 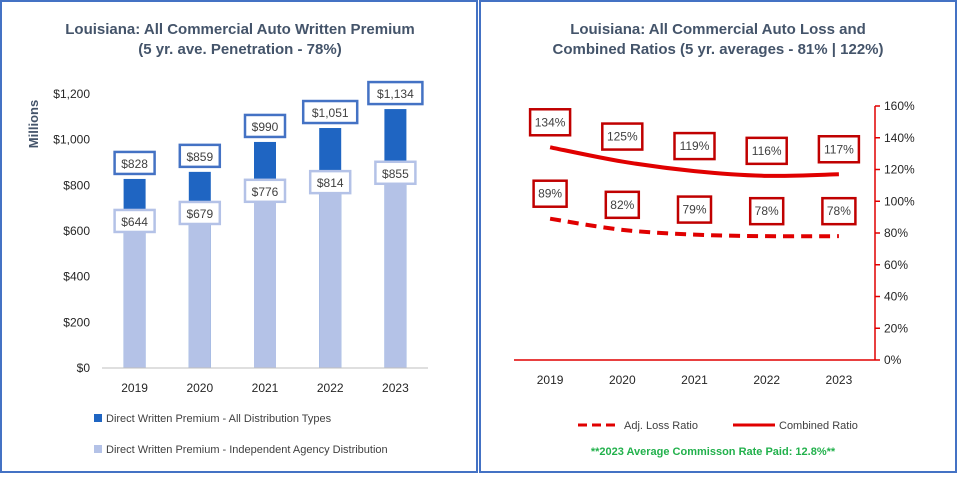 I want to click on data-label-adj-loss-ratio: 79%, so click(x=694, y=210).